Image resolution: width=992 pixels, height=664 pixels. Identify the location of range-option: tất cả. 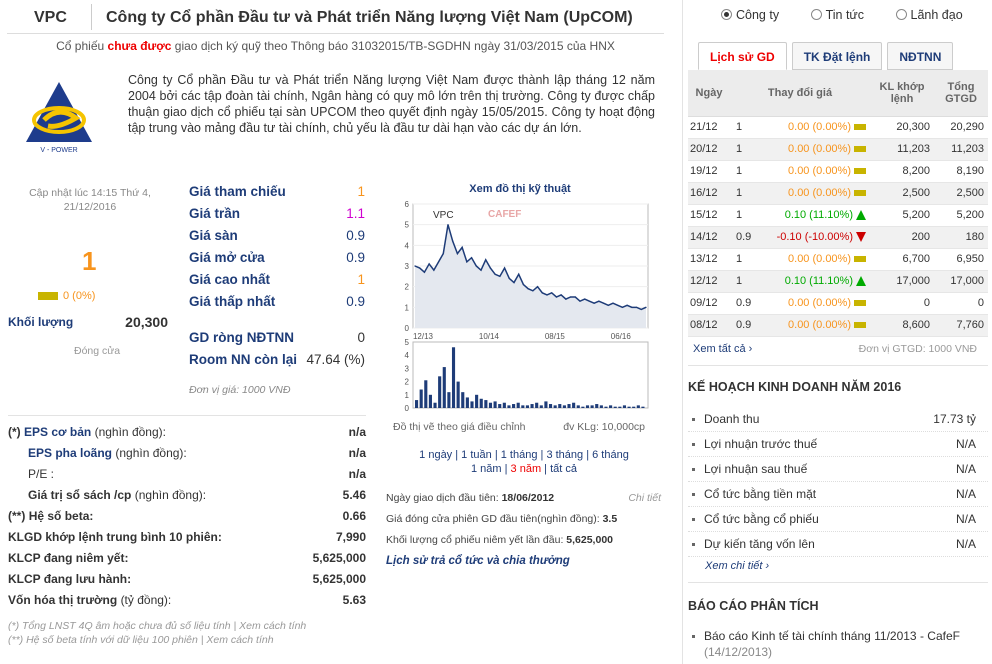
(564, 469).